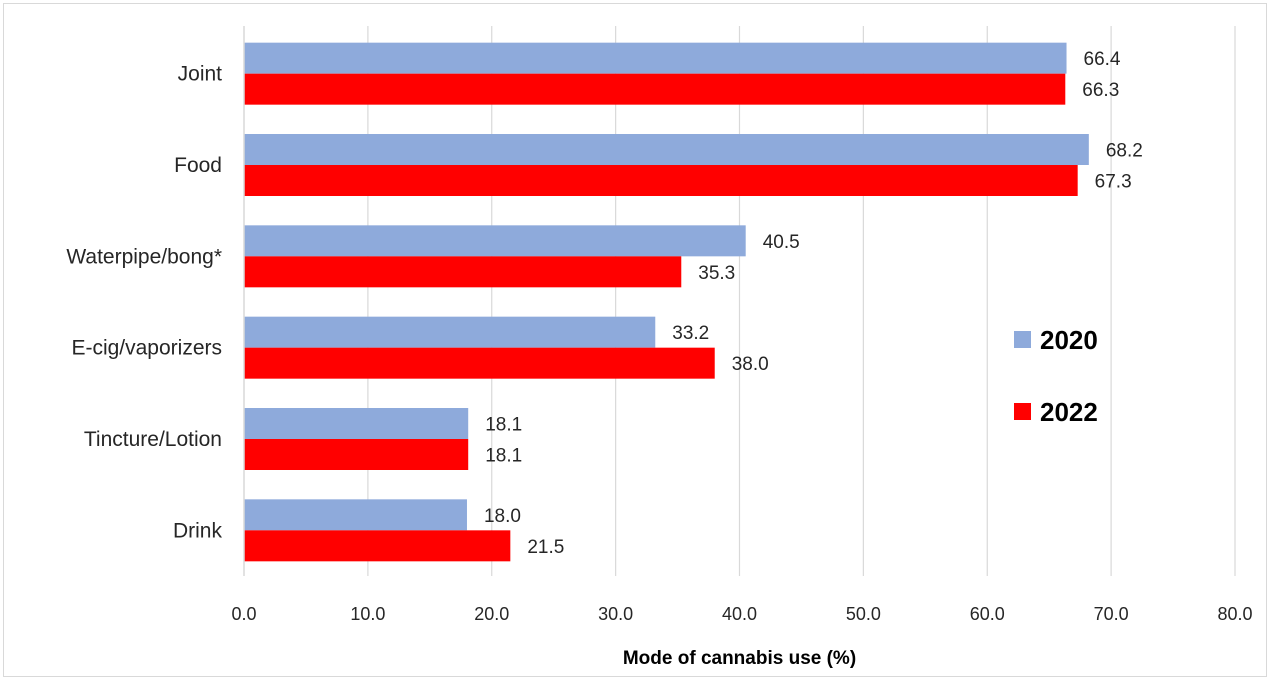 Image resolution: width=1272 pixels, height=683 pixels. What do you see at coordinates (377, 546) in the screenshot?
I see `bar-2022-drink` at bounding box center [377, 546].